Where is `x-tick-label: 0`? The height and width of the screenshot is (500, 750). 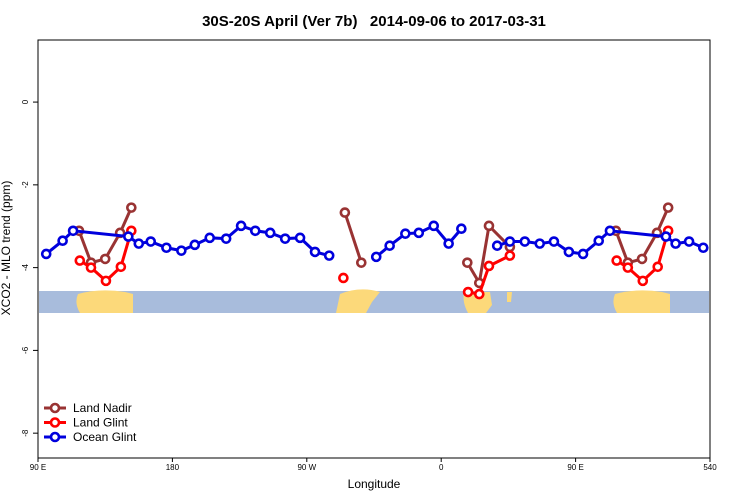 x-tick-label: 0 is located at coordinates (441, 467).